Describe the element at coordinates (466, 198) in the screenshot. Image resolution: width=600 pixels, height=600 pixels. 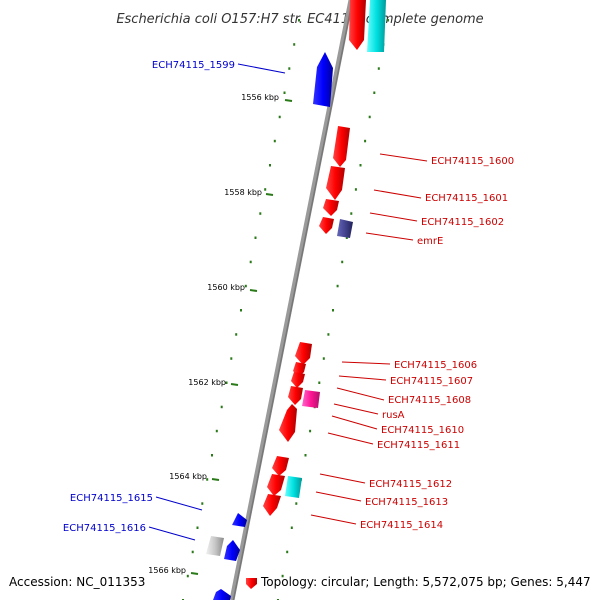
I see `gene-label-ECH74115_1601: ECH74115_1601` at that location.